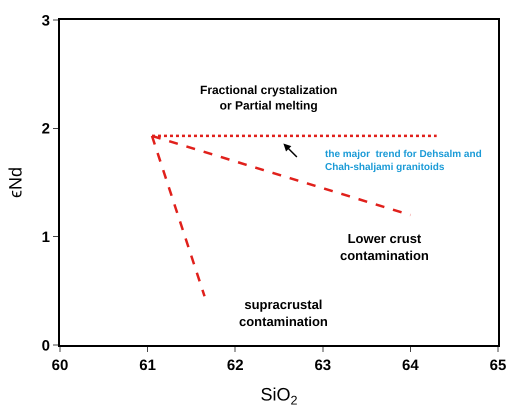 This screenshot has width=518, height=414. Describe the element at coordinates (60, 365) in the screenshot. I see `x-tick-label: 60` at that location.